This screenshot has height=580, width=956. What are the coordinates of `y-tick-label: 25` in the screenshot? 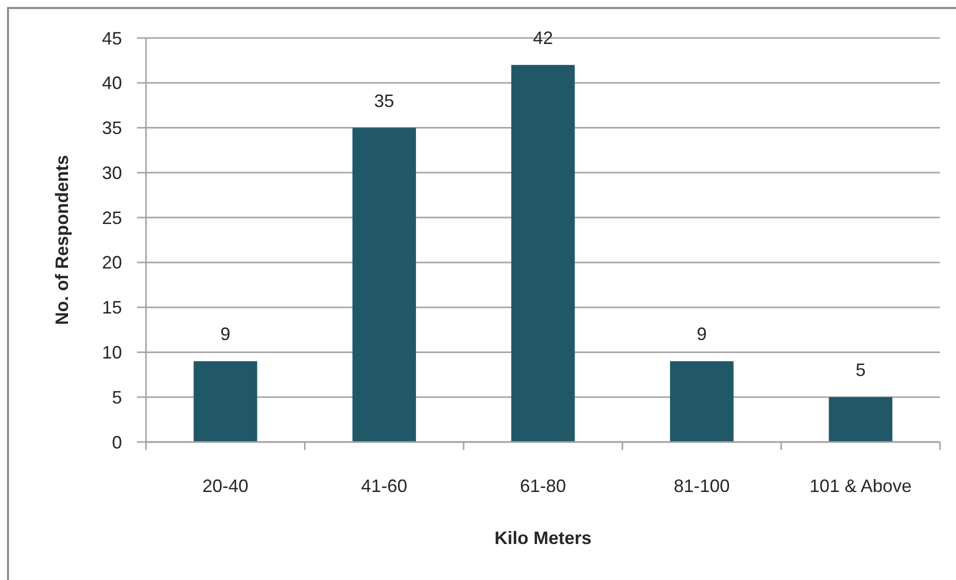 It's located at (112, 218).